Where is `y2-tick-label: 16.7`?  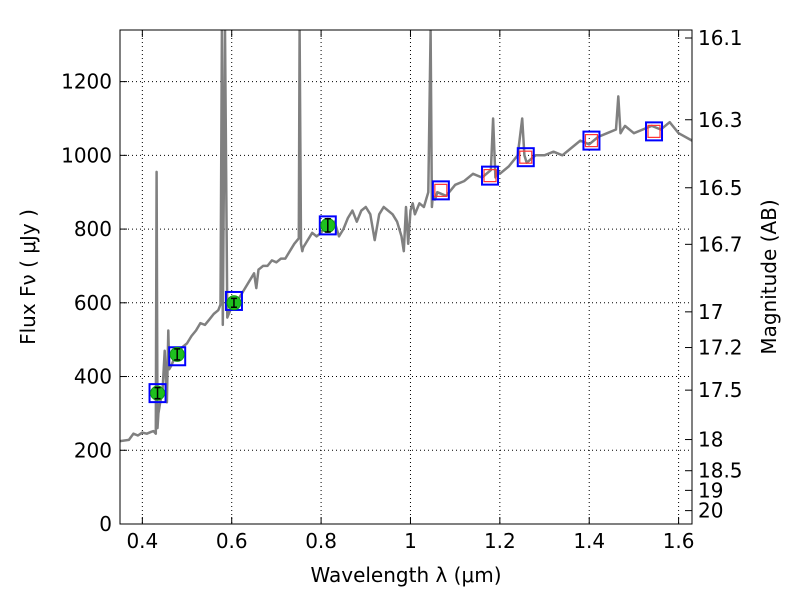 y2-tick-label: 16.7 is located at coordinates (720, 244).